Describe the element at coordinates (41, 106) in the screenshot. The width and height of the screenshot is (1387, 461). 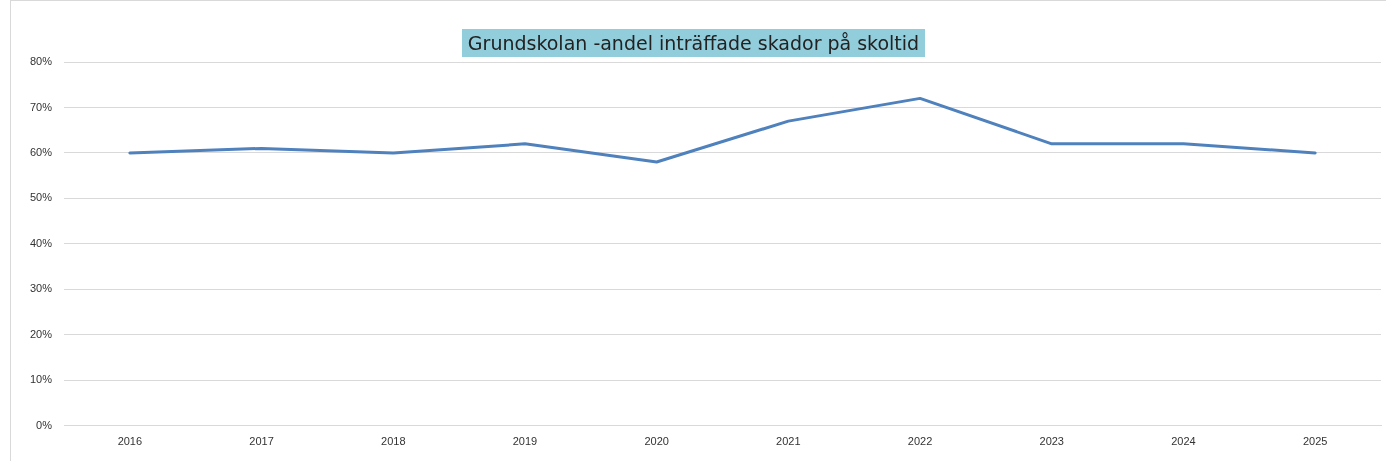
I see `y-tick-label: 70%` at that location.